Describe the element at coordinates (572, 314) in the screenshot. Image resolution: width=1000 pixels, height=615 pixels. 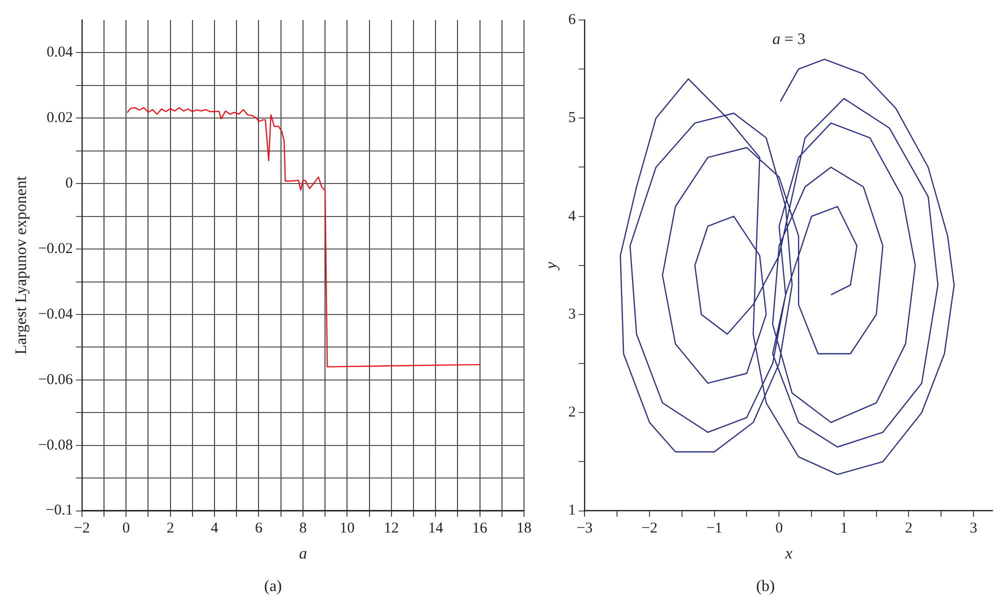
I see `y-tick-label: 3` at that location.